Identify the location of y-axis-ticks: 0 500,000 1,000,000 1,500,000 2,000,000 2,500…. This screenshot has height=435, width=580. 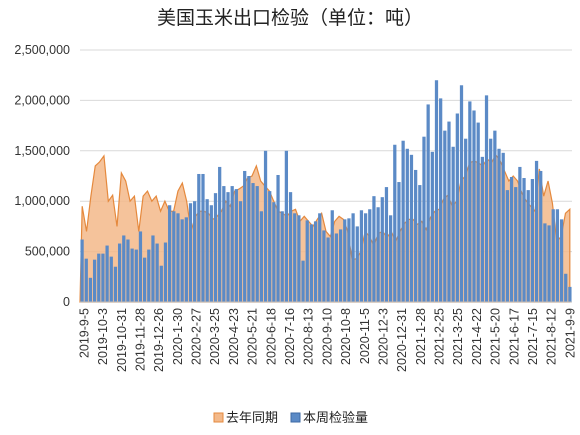
(42, 176).